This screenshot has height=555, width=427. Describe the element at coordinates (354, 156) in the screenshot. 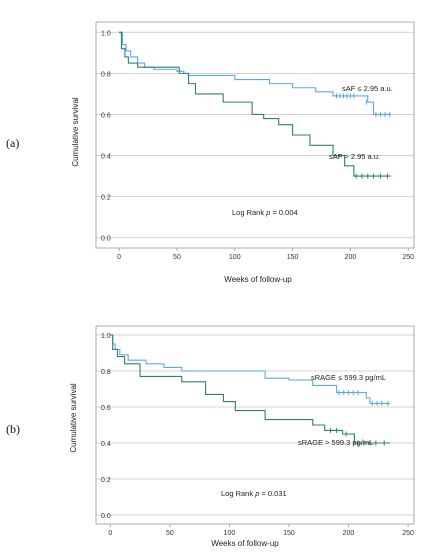

I see `series-label: sAF > 2.95 a.u.` at that location.